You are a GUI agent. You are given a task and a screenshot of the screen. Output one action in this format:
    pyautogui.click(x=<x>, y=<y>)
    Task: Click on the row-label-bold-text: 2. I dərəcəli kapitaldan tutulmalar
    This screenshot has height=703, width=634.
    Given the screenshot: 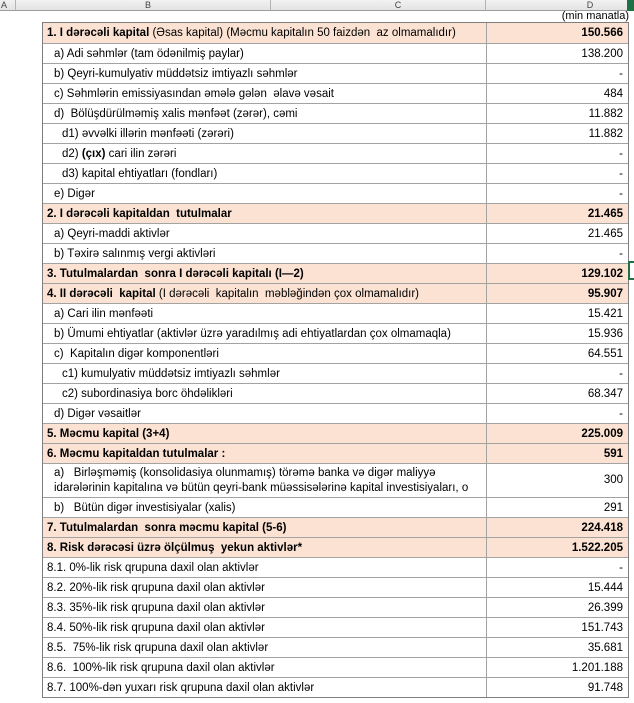 What is the action you would take?
    pyautogui.click(x=139, y=213)
    